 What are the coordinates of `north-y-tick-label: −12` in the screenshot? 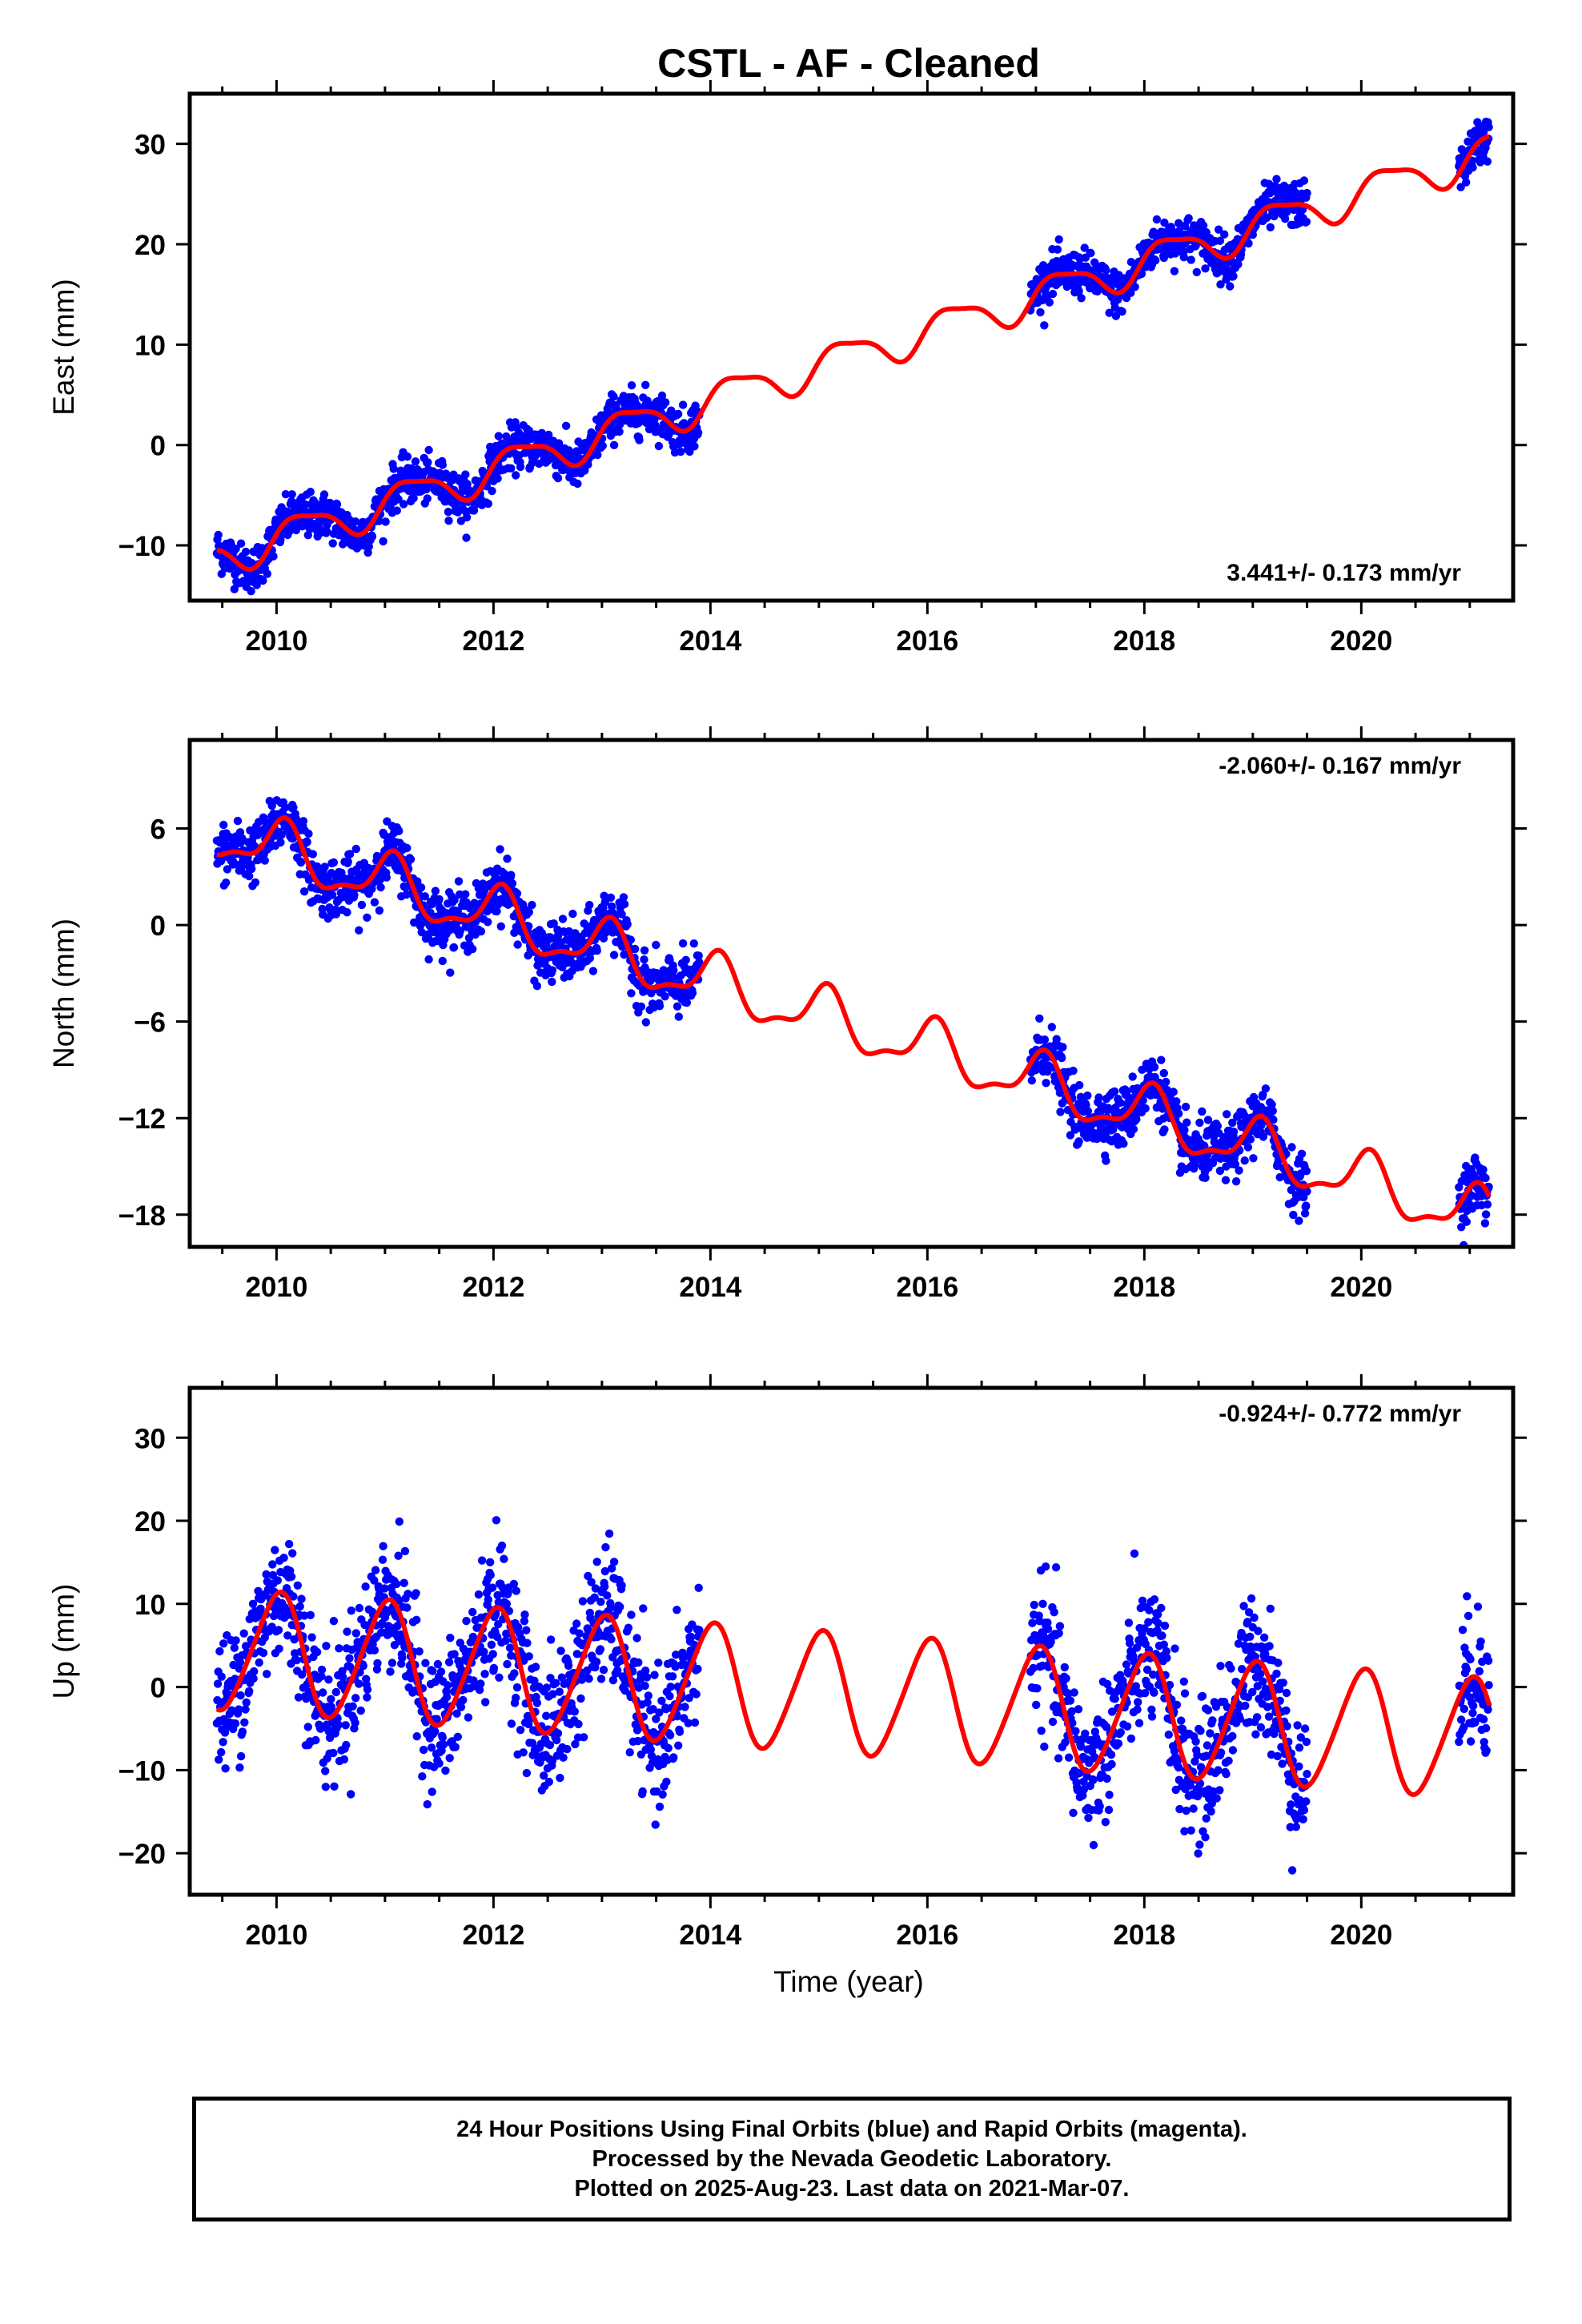 It's located at (142, 1119).